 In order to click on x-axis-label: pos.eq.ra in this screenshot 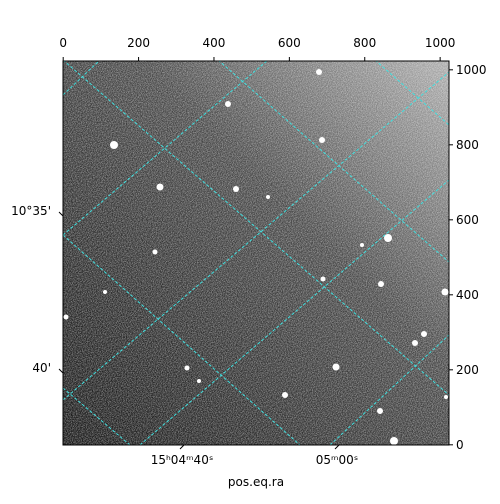, I will do `click(256, 482)`.